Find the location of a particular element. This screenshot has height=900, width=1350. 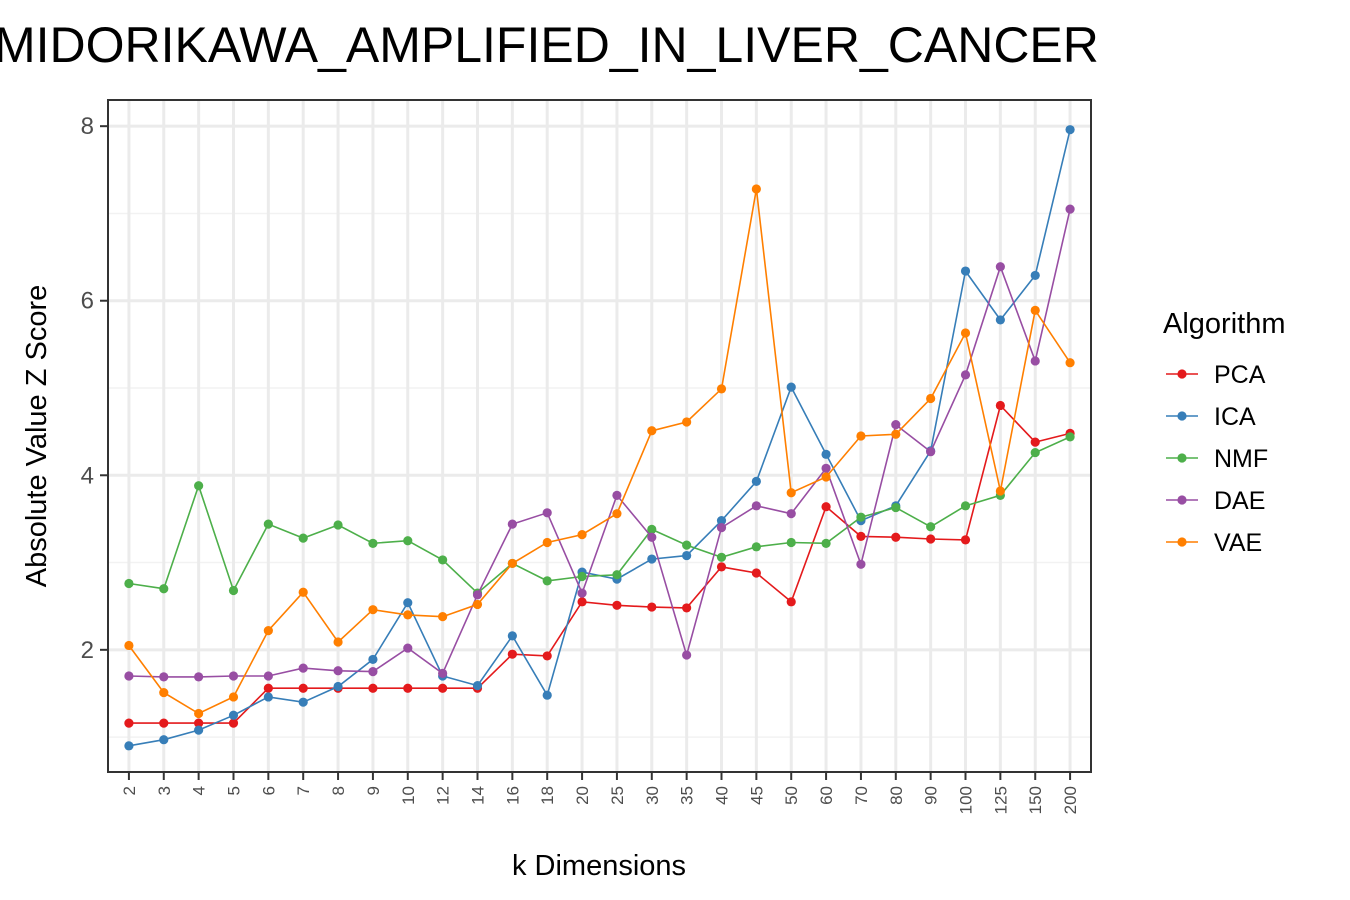

legend-label: VAE is located at coordinates (1238, 543).